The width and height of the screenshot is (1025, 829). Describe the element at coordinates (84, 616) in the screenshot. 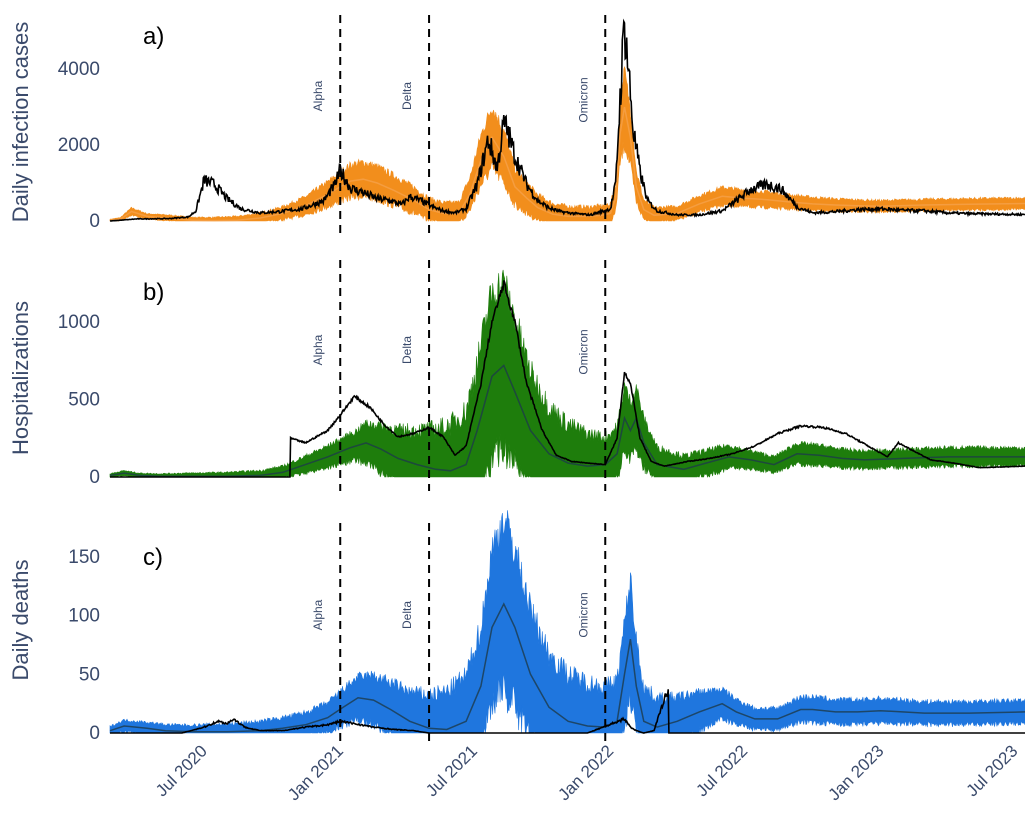

I see `ytick-label: 100` at that location.